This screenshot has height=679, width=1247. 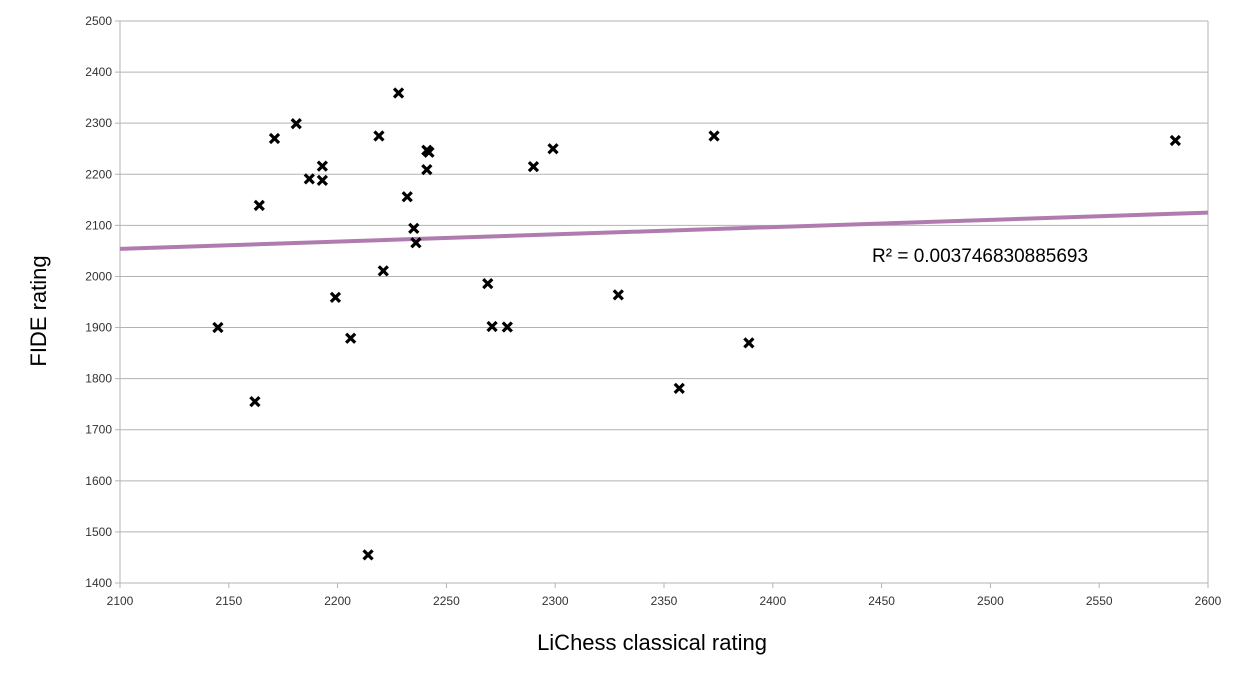 What do you see at coordinates (652, 642) in the screenshot?
I see `x-axis-title: LiChess classical rating` at bounding box center [652, 642].